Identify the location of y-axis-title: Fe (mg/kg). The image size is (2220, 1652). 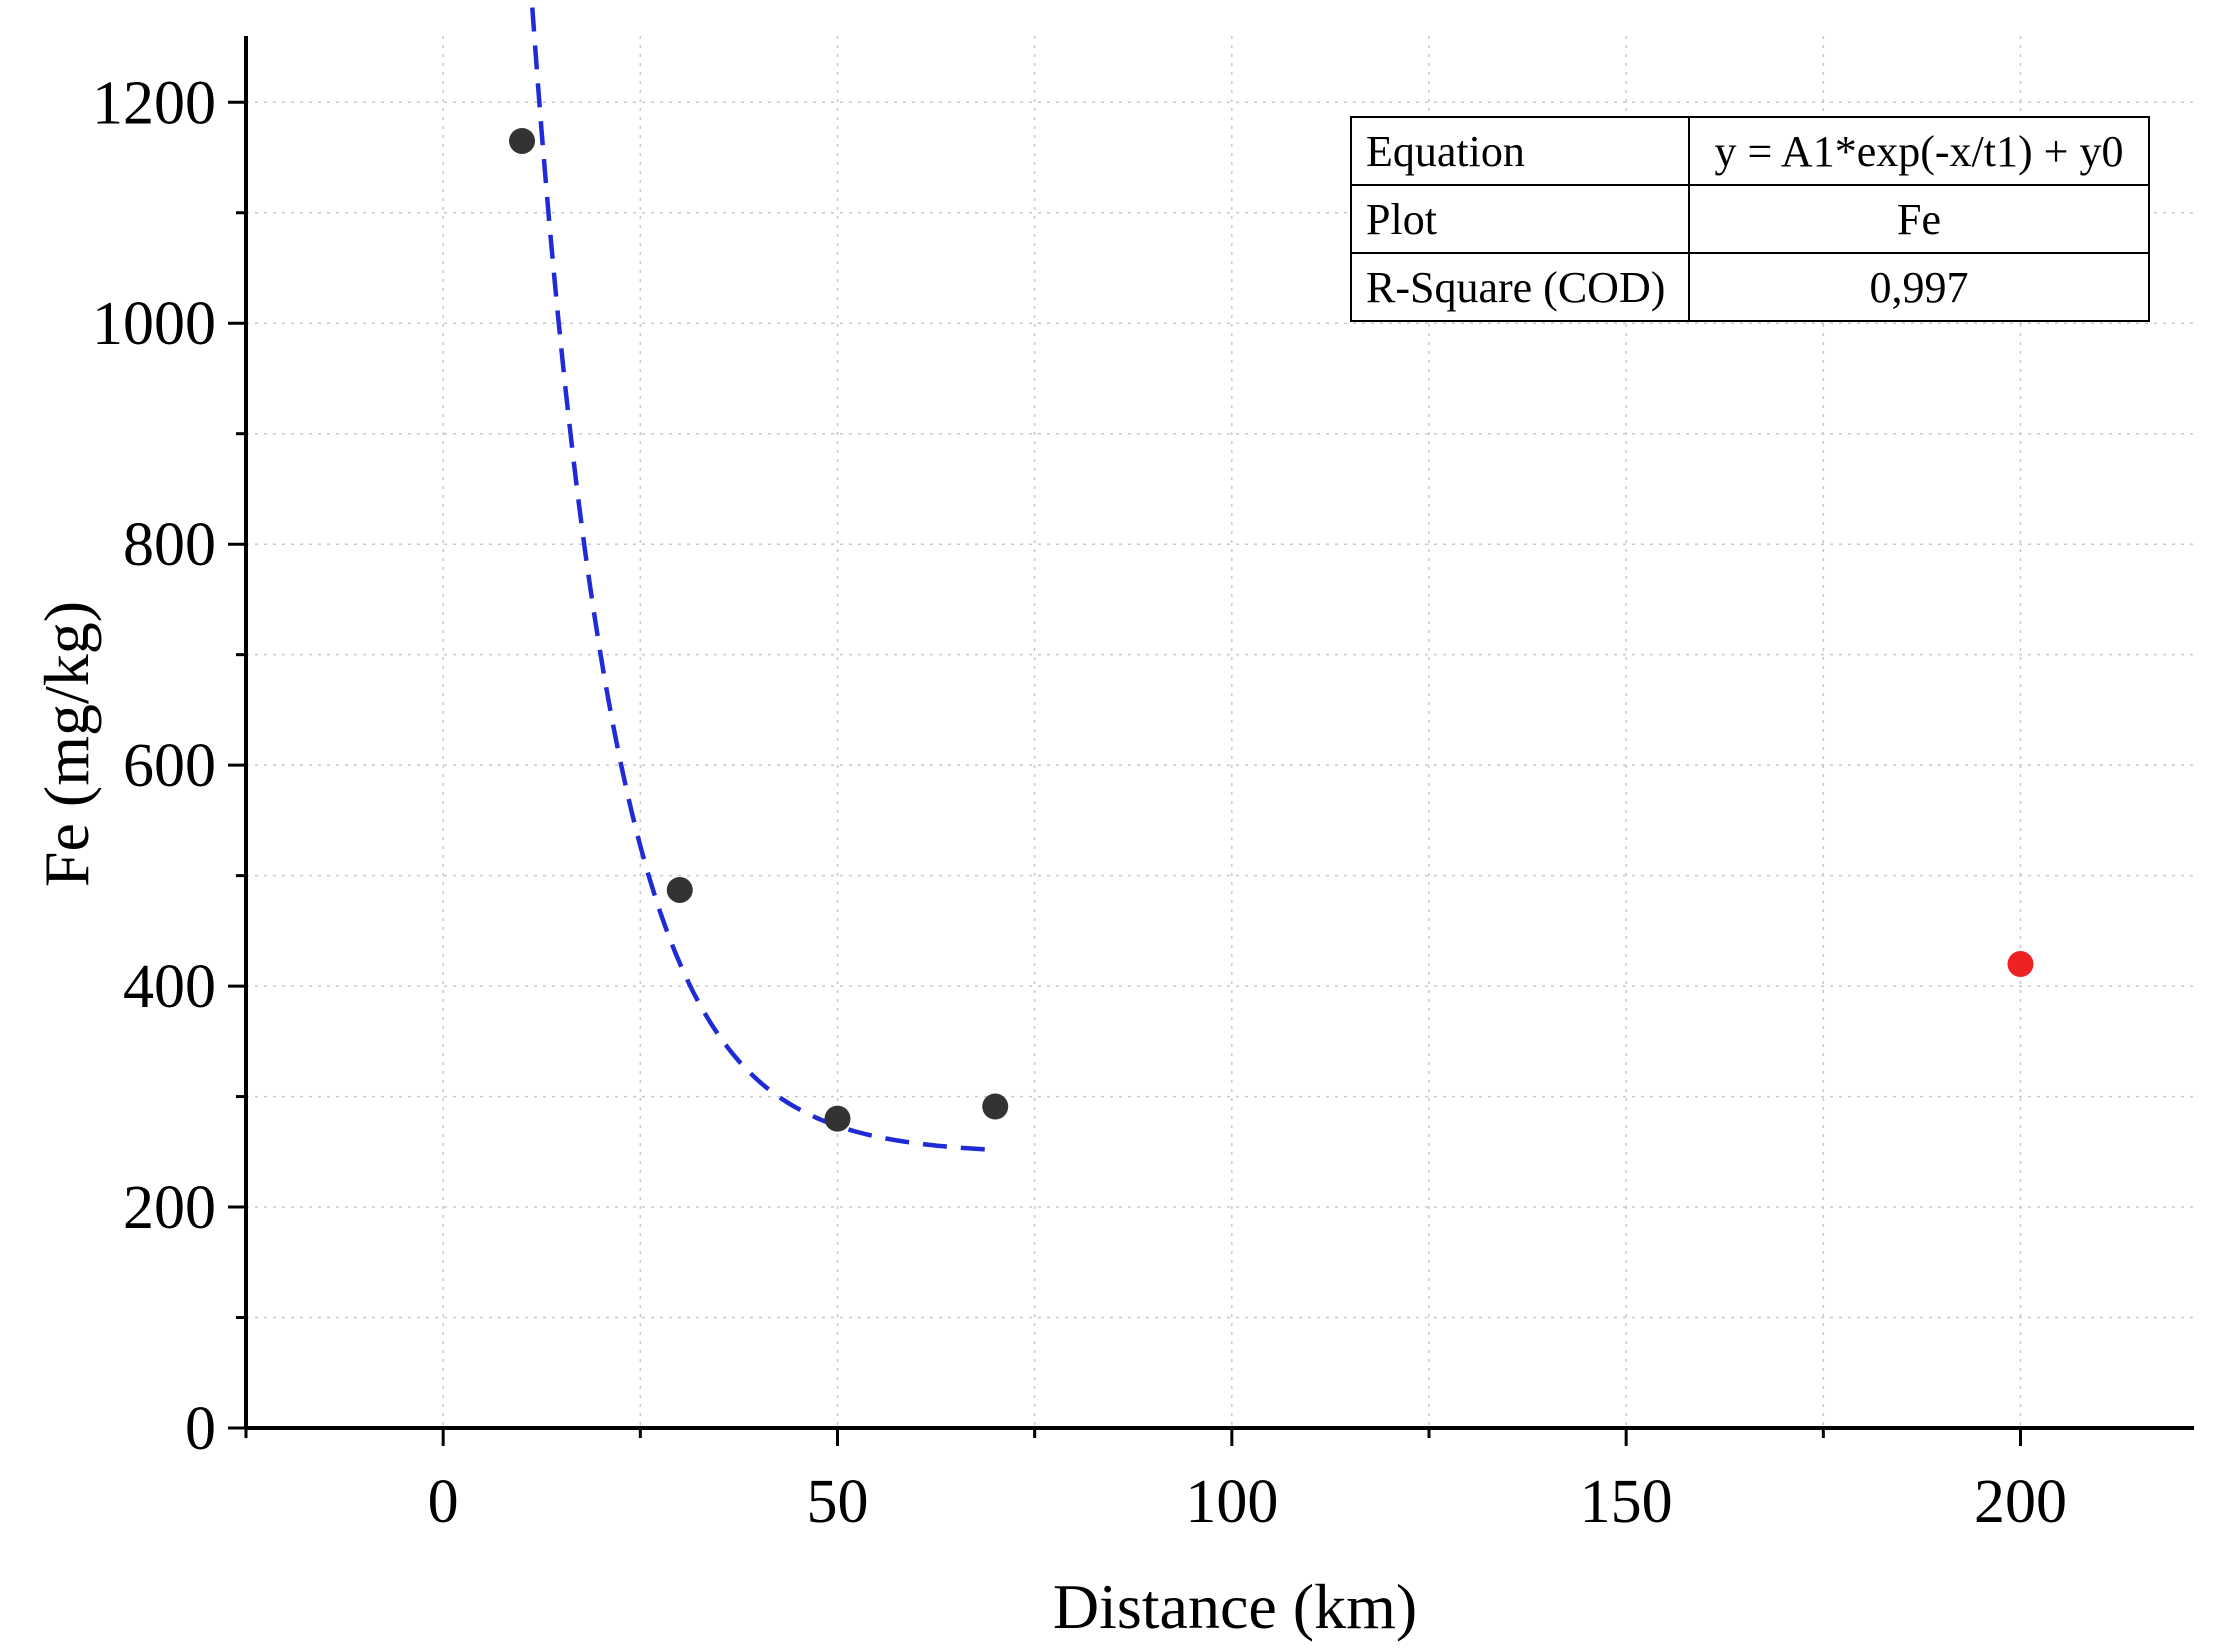
(66, 744).